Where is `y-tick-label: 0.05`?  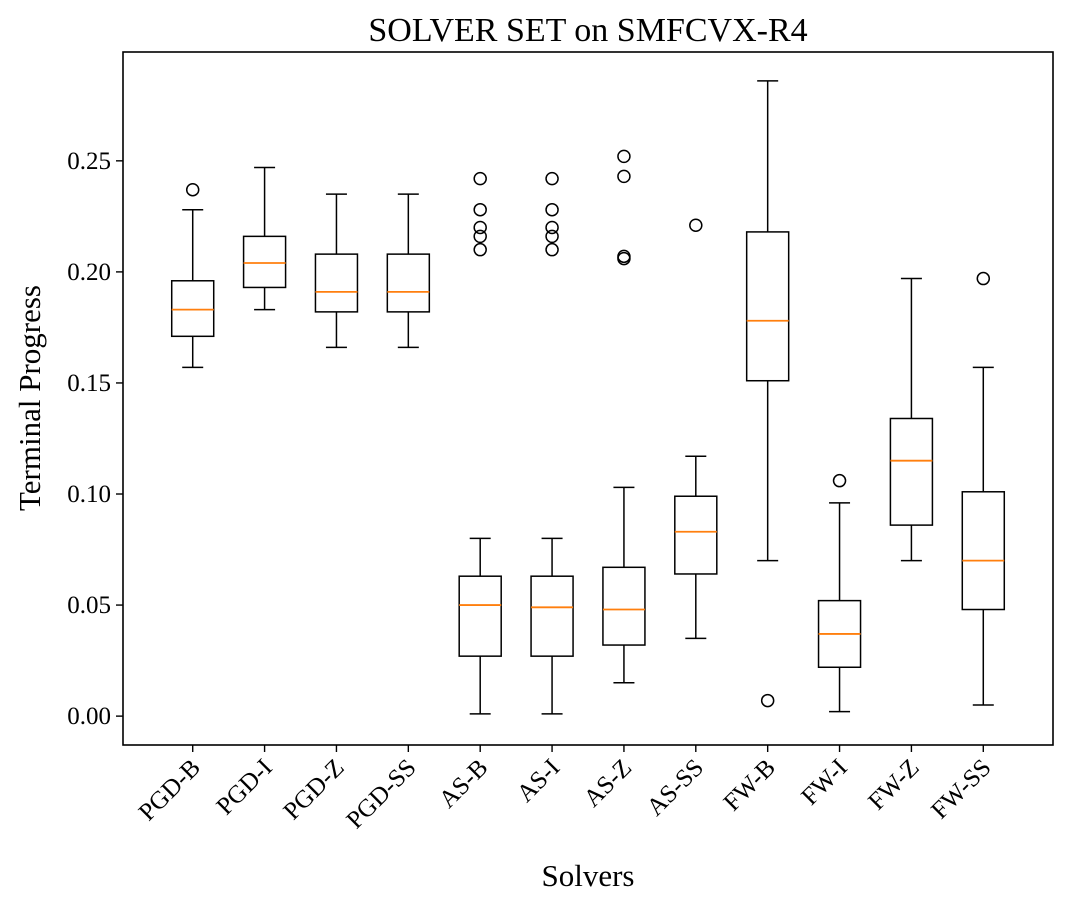 y-tick-label: 0.05 is located at coordinates (89, 605).